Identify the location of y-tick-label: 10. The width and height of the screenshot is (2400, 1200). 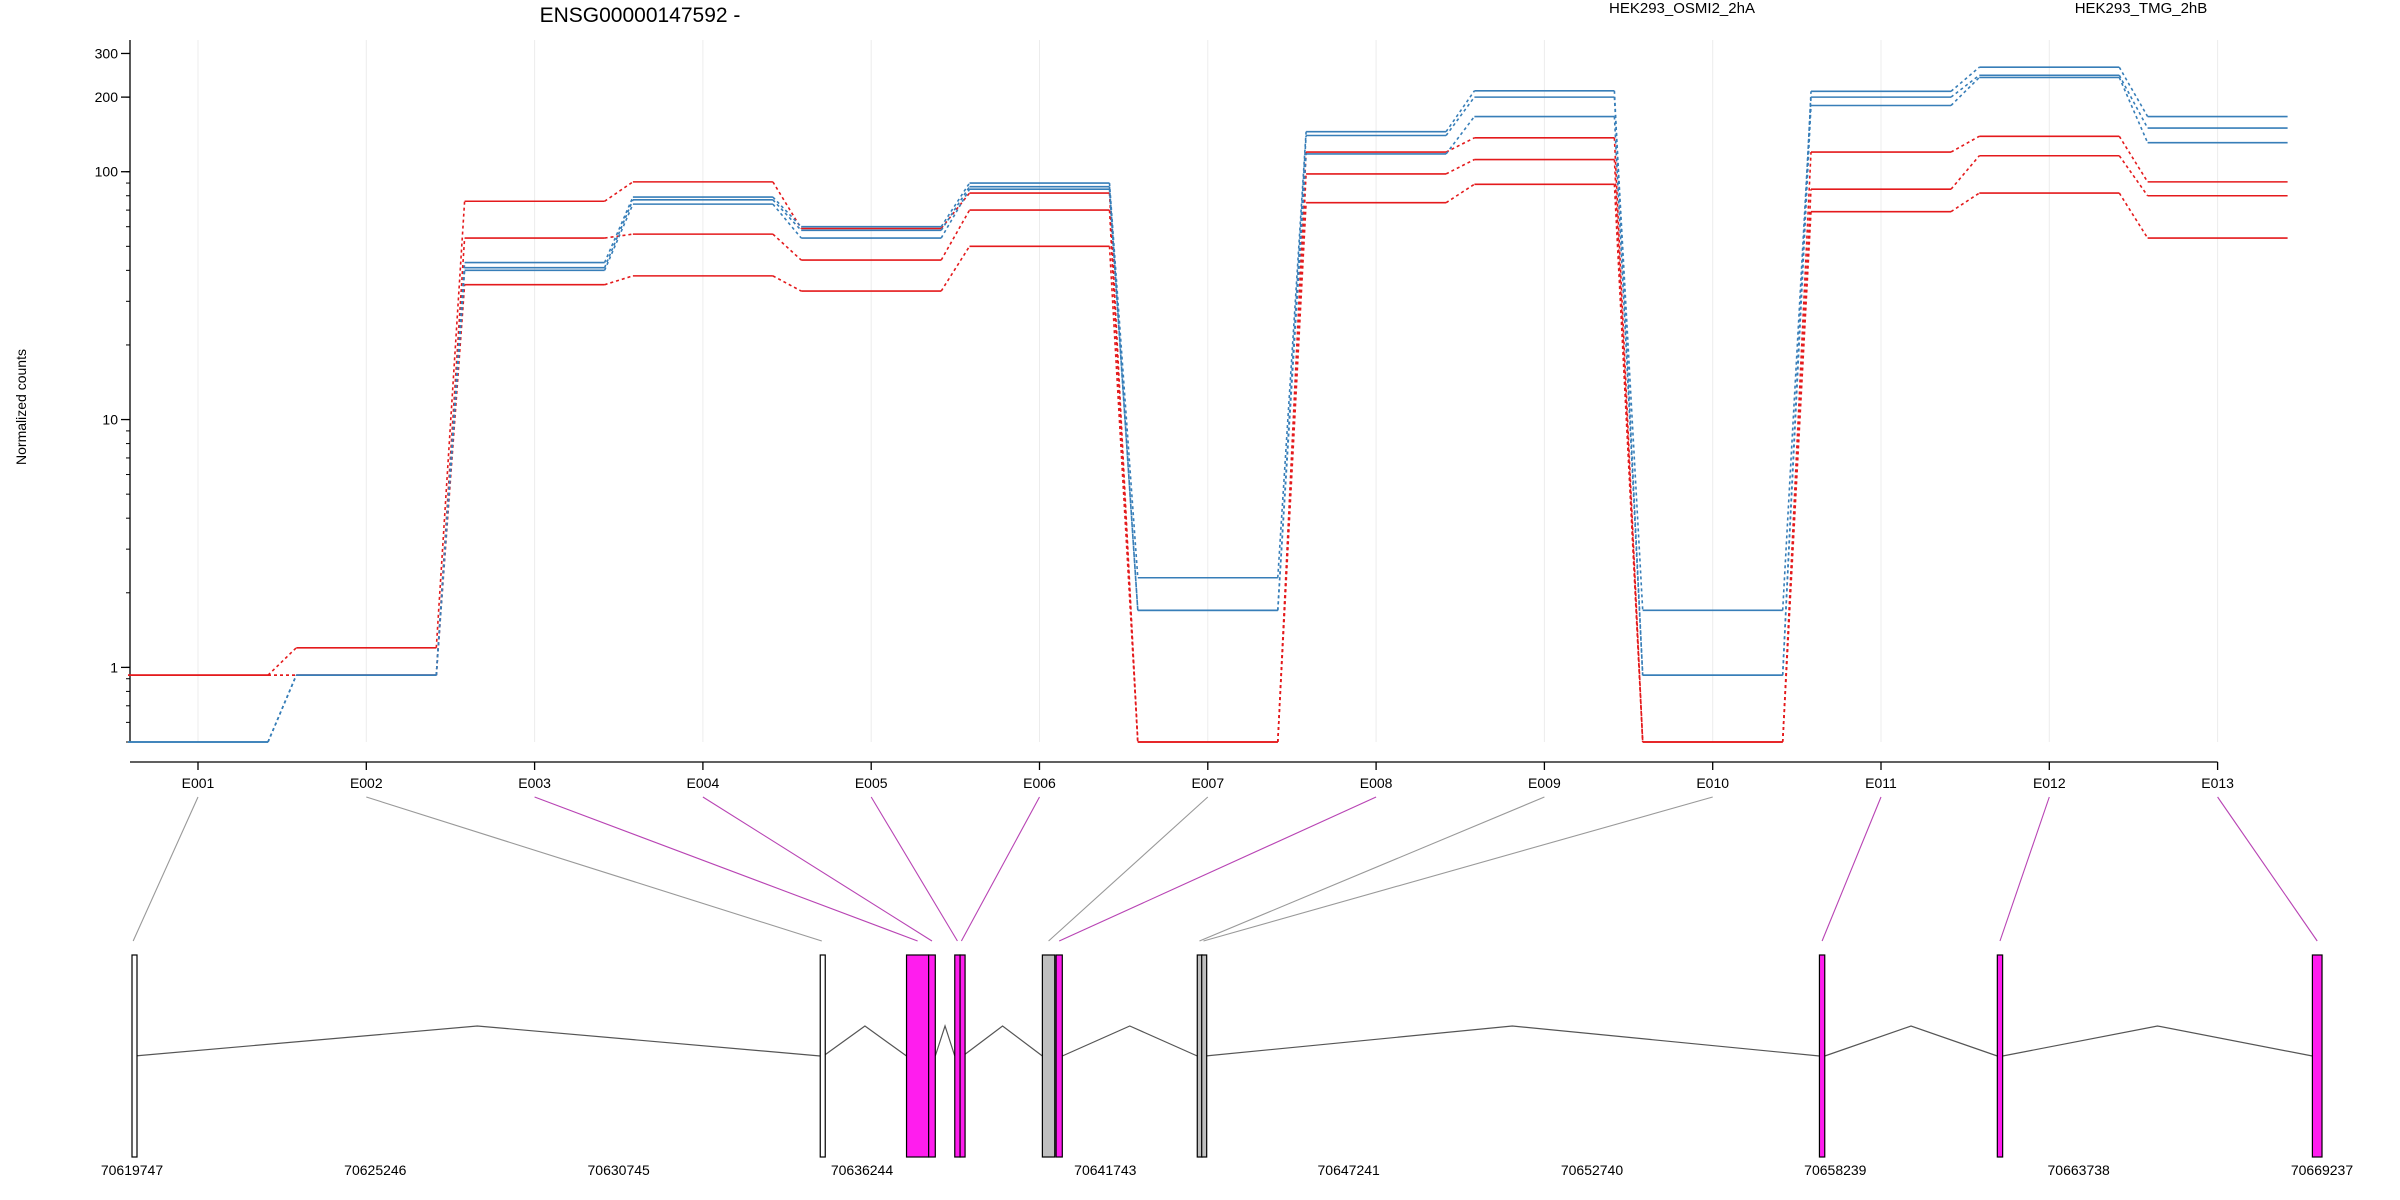
(110, 420).